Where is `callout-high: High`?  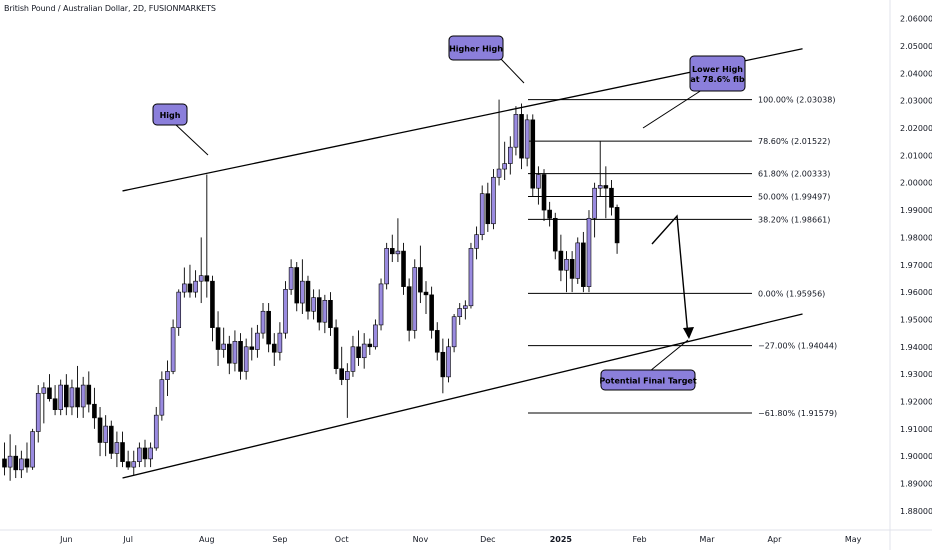 callout-high: High is located at coordinates (180, 129).